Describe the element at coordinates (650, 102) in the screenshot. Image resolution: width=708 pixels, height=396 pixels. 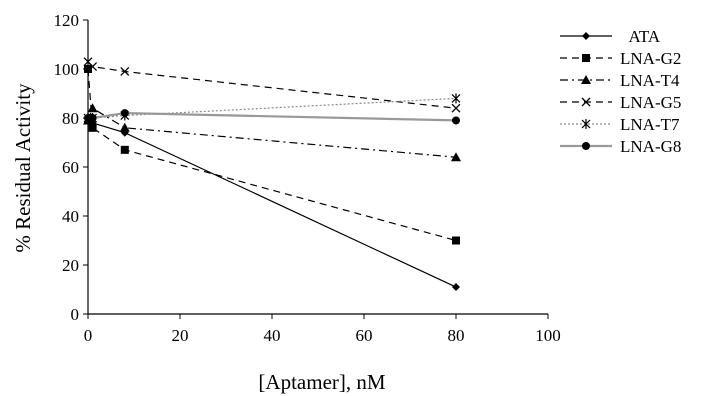
I see `legend-label: LNA-G5` at that location.